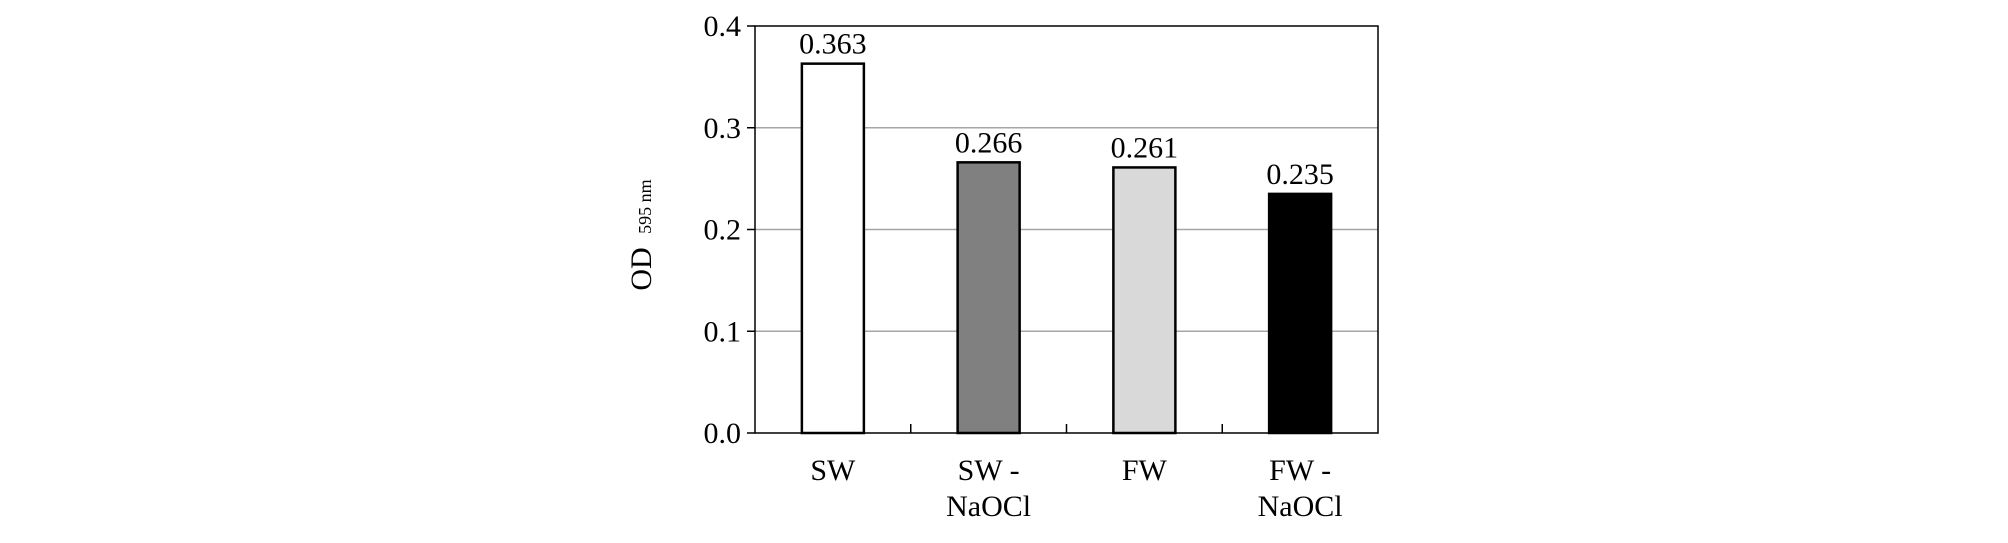  What do you see at coordinates (641, 268) in the screenshot?
I see `y-axis-title-main: OD` at bounding box center [641, 268].